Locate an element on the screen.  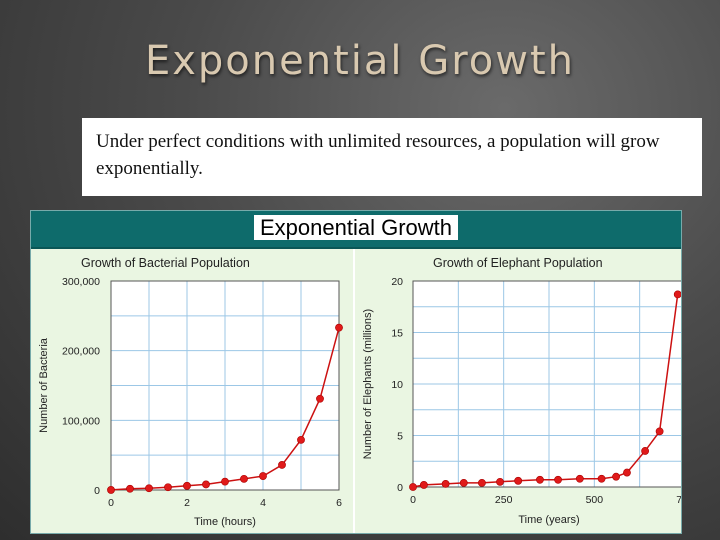
y-axis-label: Number of Elephants (millions) is located at coordinates (368, 384).